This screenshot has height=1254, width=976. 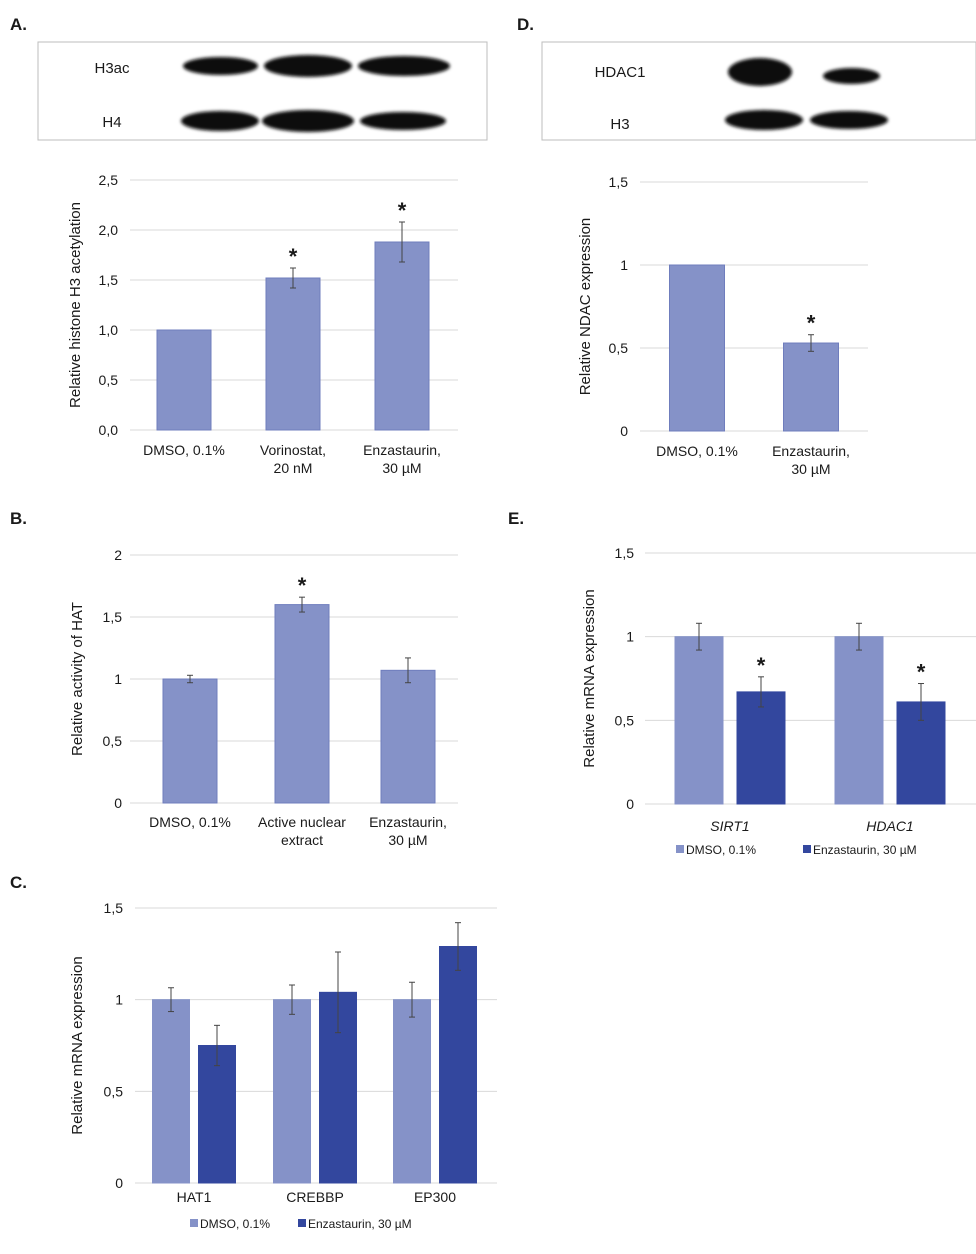 I want to click on blot-row-label: H3, so click(x=619, y=124).